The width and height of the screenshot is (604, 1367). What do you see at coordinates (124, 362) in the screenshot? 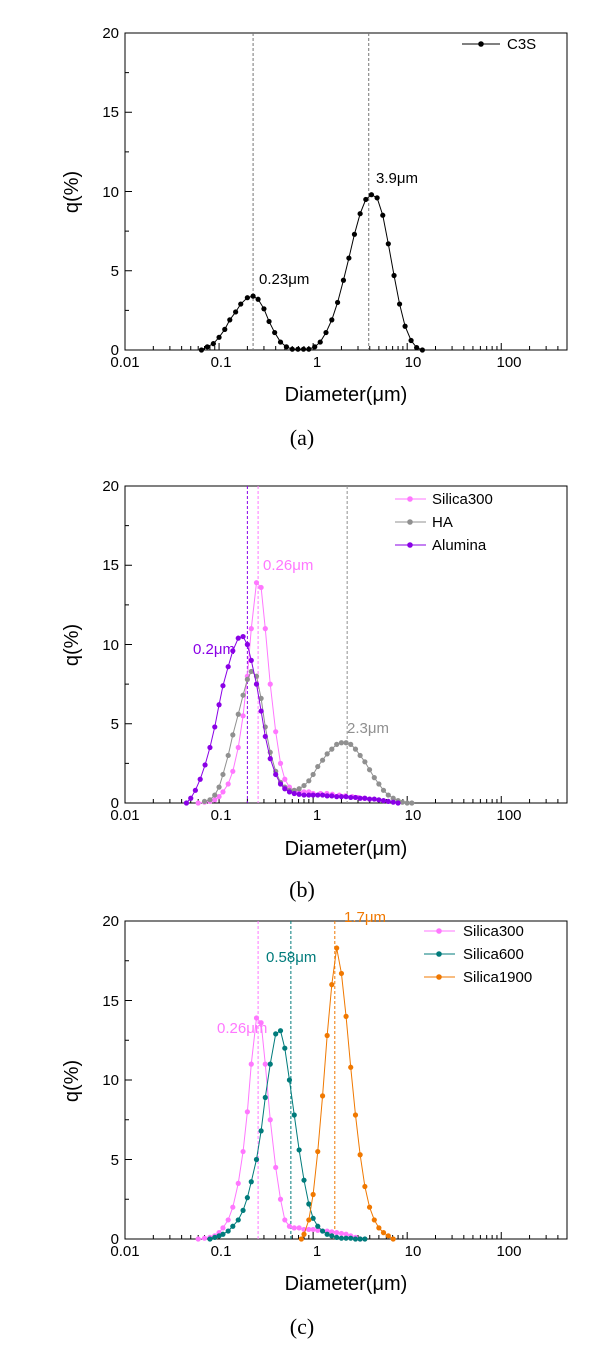
I see `panel-a-xtick-label-0: 0.01` at bounding box center [124, 362].